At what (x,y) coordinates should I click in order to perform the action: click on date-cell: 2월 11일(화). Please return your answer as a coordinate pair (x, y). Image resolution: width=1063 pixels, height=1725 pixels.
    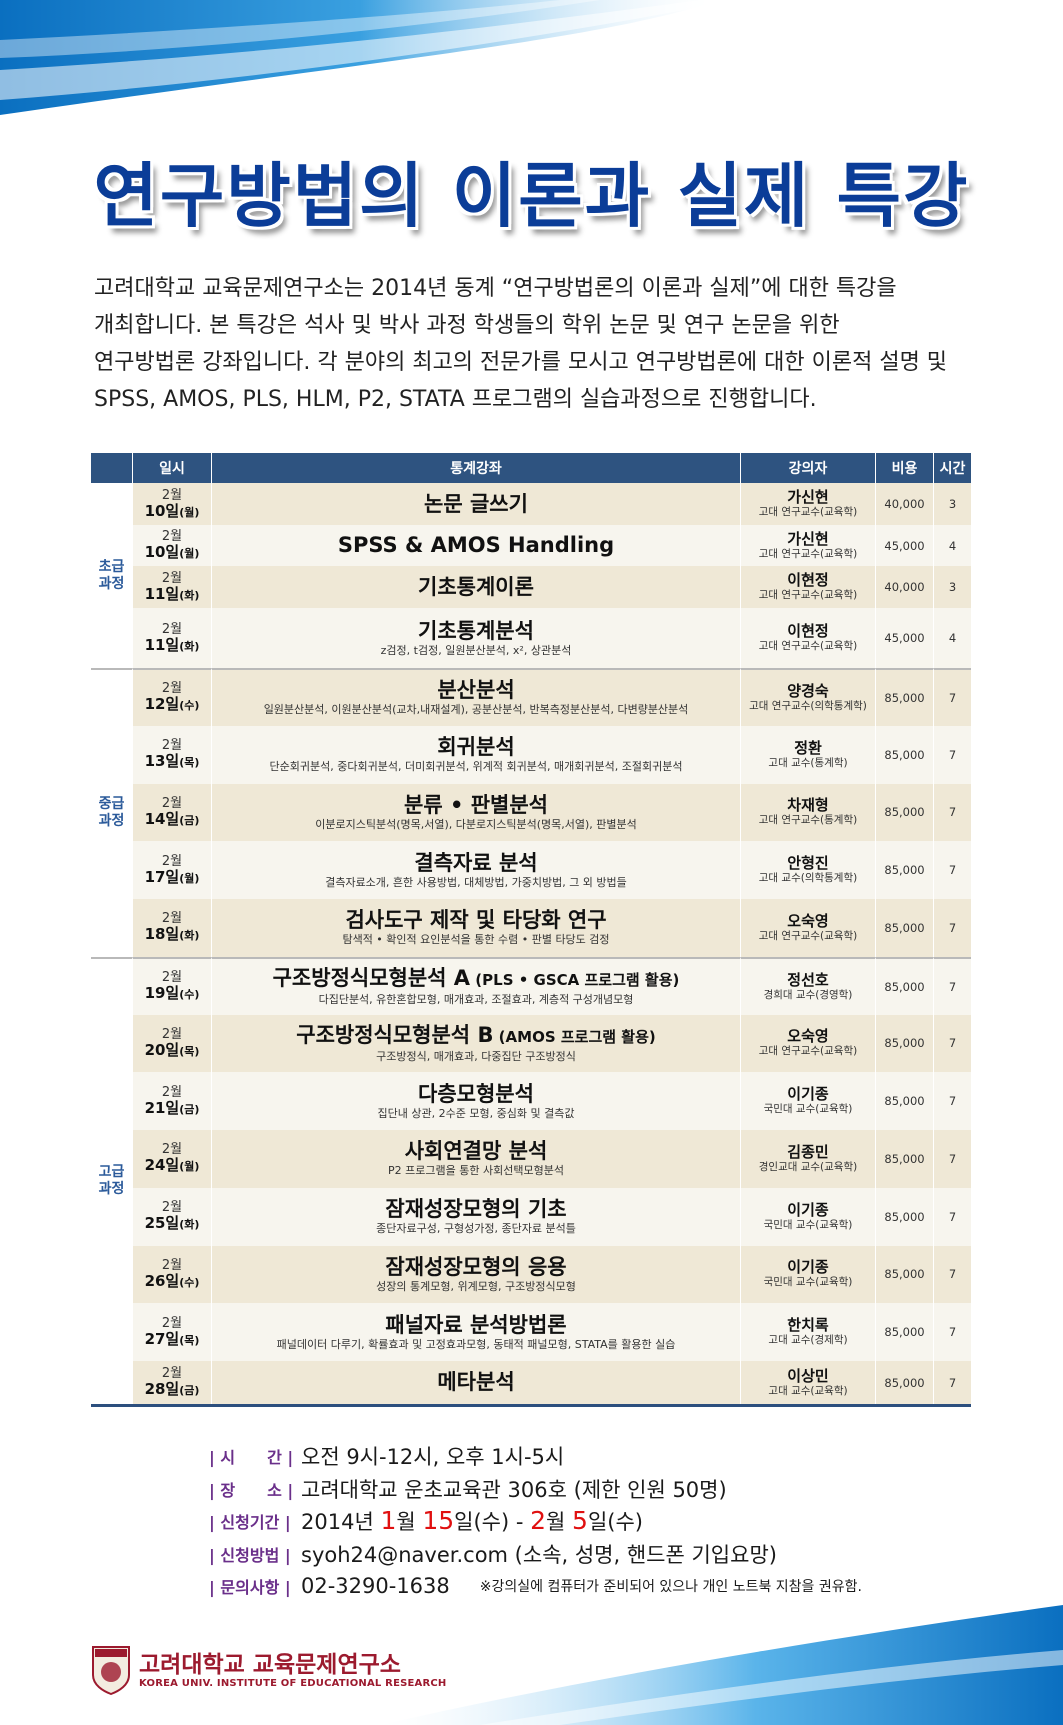
    Looking at the image, I should click on (171, 587).